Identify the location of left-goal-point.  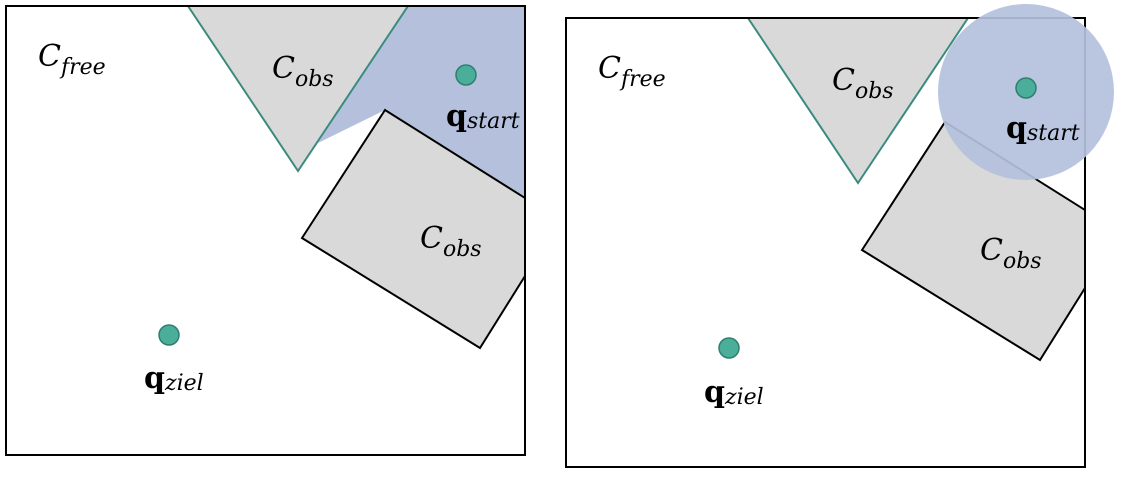
(169, 335).